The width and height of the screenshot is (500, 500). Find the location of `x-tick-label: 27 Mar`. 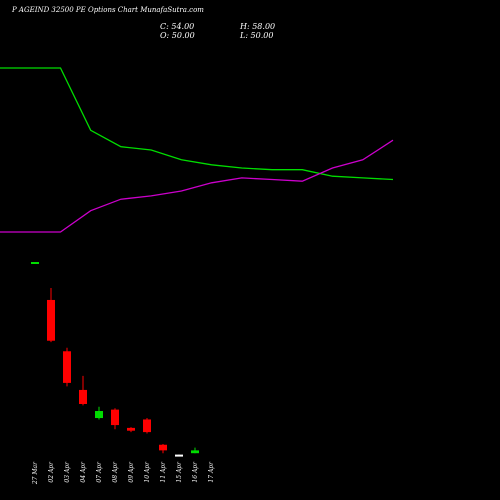

x-tick-label: 27 Mar is located at coordinates (35, 473).